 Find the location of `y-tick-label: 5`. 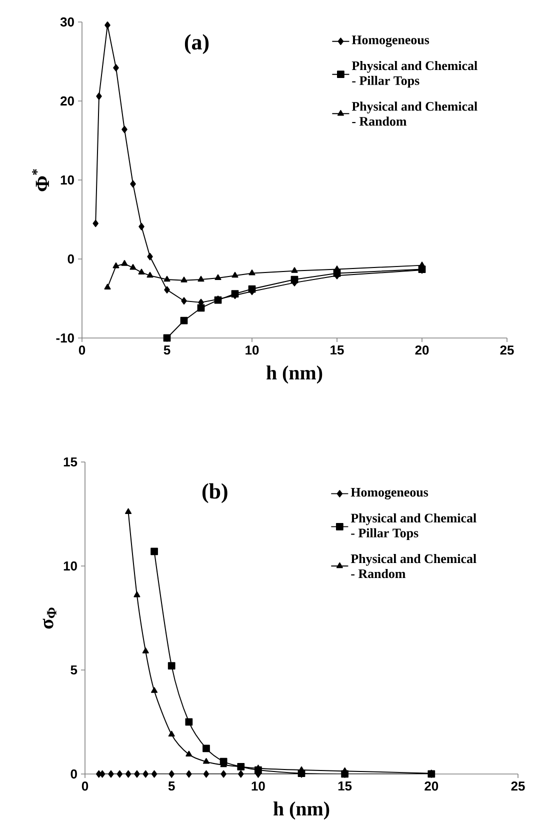

y-tick-label: 5 is located at coordinates (74, 670).